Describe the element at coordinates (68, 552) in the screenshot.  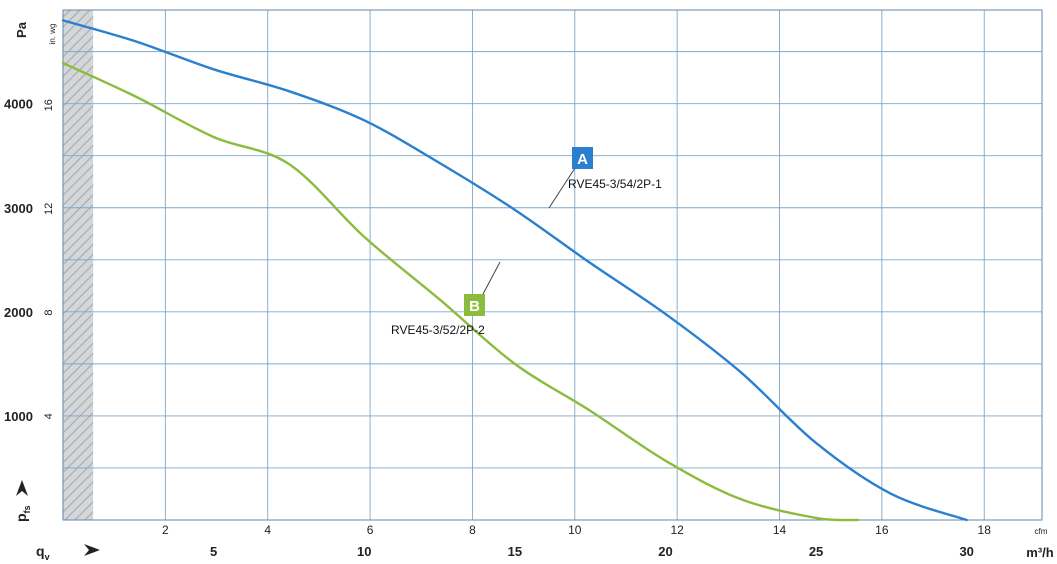
I see `x-axis-qv-label: qv` at that location.